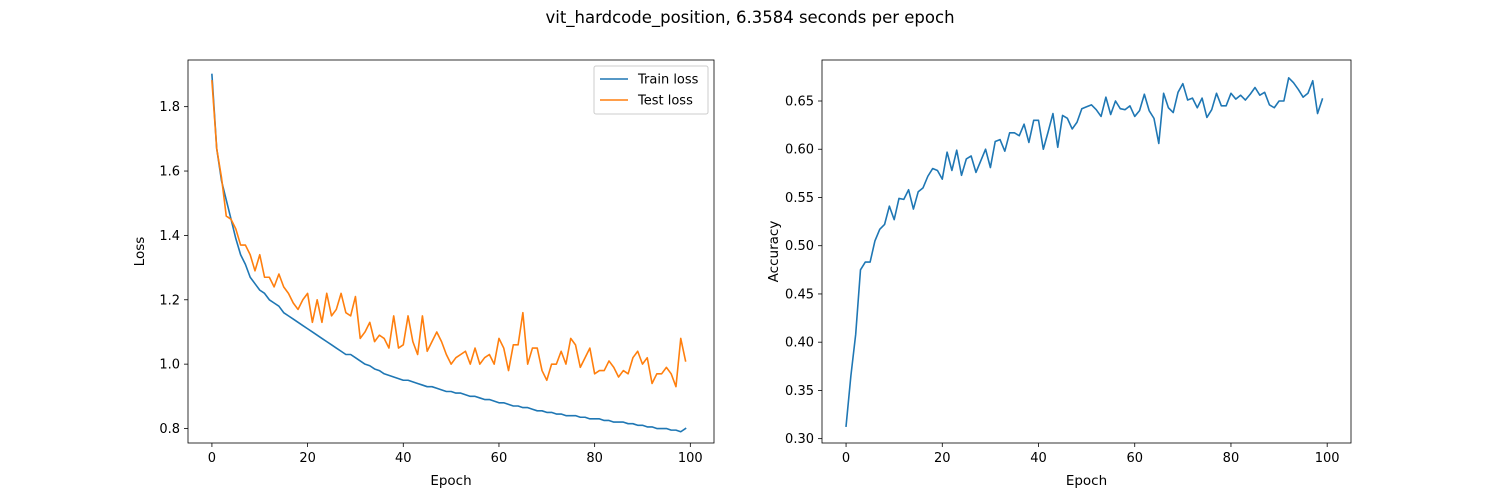 Image resolution: width=1500 pixels, height=500 pixels. What do you see at coordinates (799, 246) in the screenshot?
I see `y-tick-label: 0.50` at bounding box center [799, 246].